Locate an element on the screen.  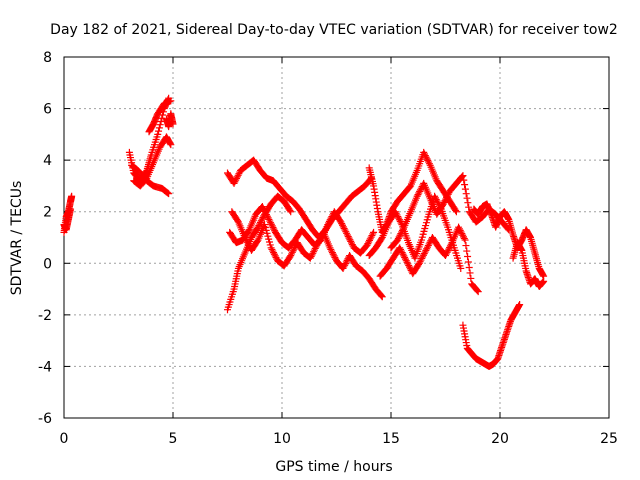
series-seg-b is located at coordinates (67, 219).